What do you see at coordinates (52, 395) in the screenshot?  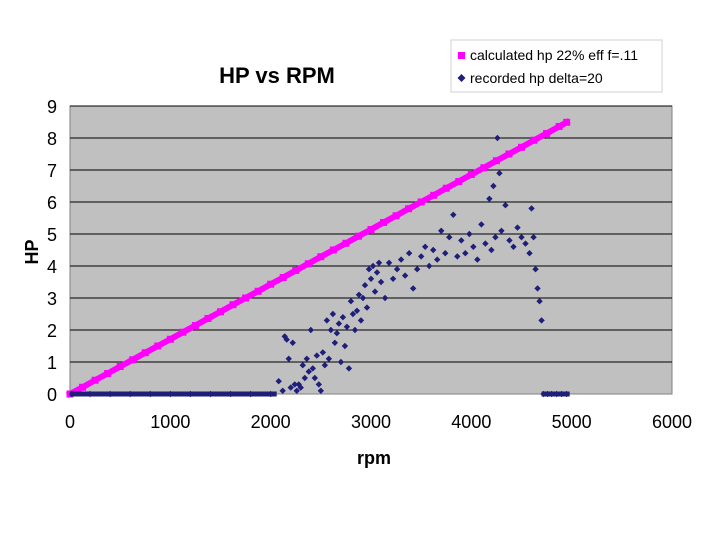 I see `y-tick-label: 0` at bounding box center [52, 395].